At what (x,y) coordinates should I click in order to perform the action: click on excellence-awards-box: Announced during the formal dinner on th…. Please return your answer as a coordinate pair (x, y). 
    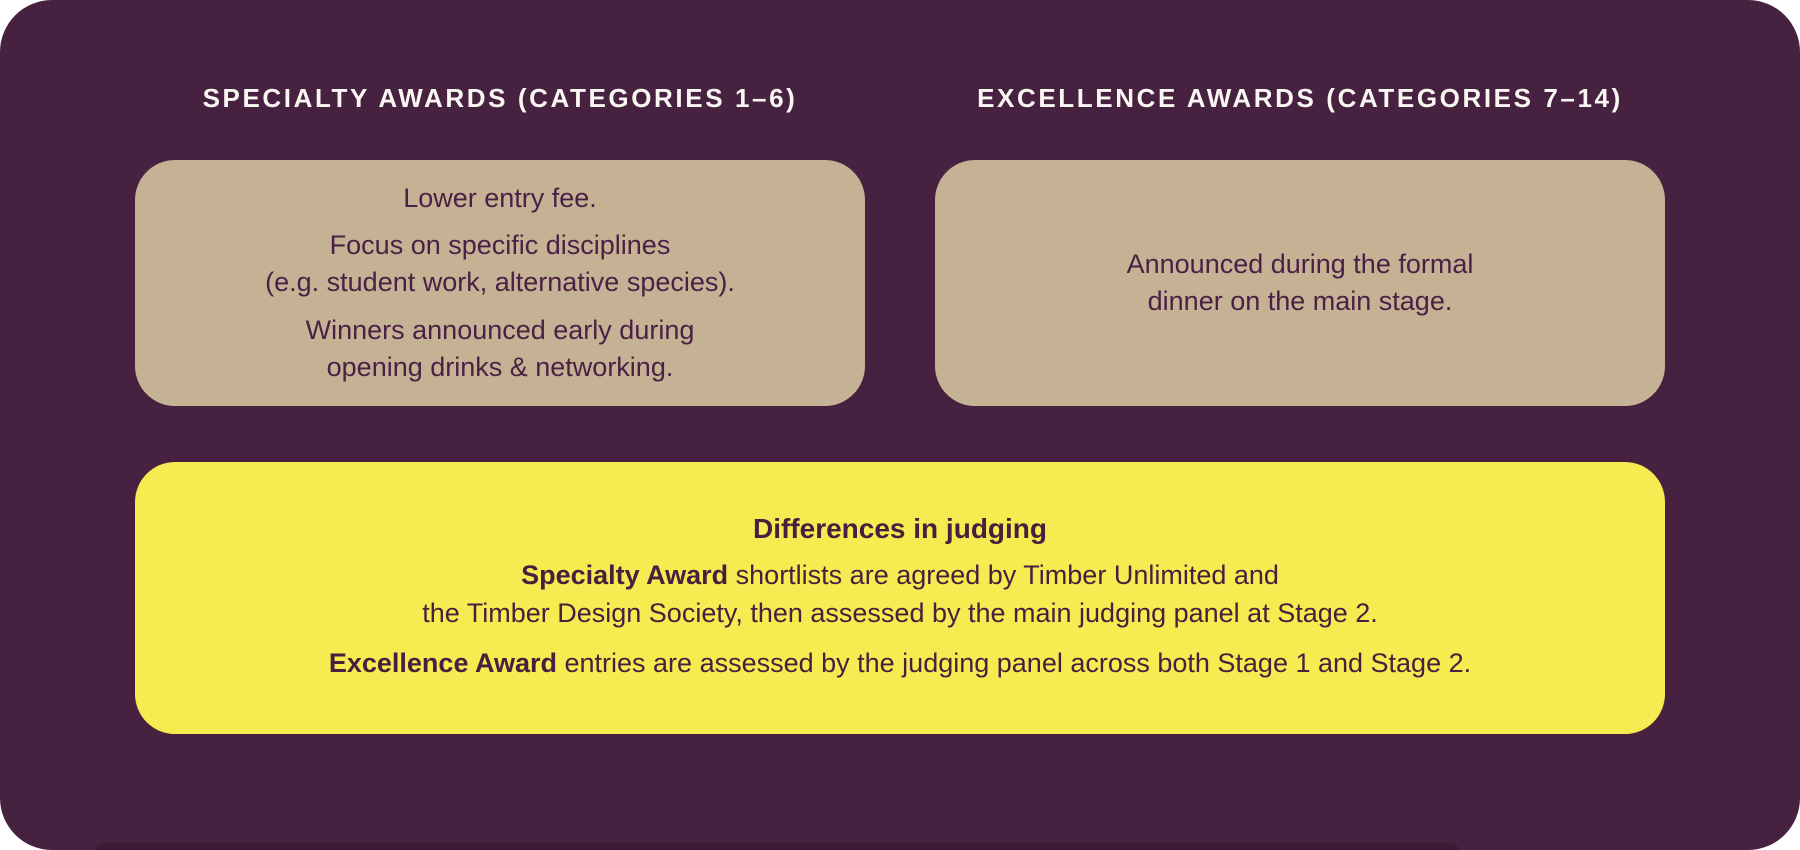
    Looking at the image, I should click on (1300, 283).